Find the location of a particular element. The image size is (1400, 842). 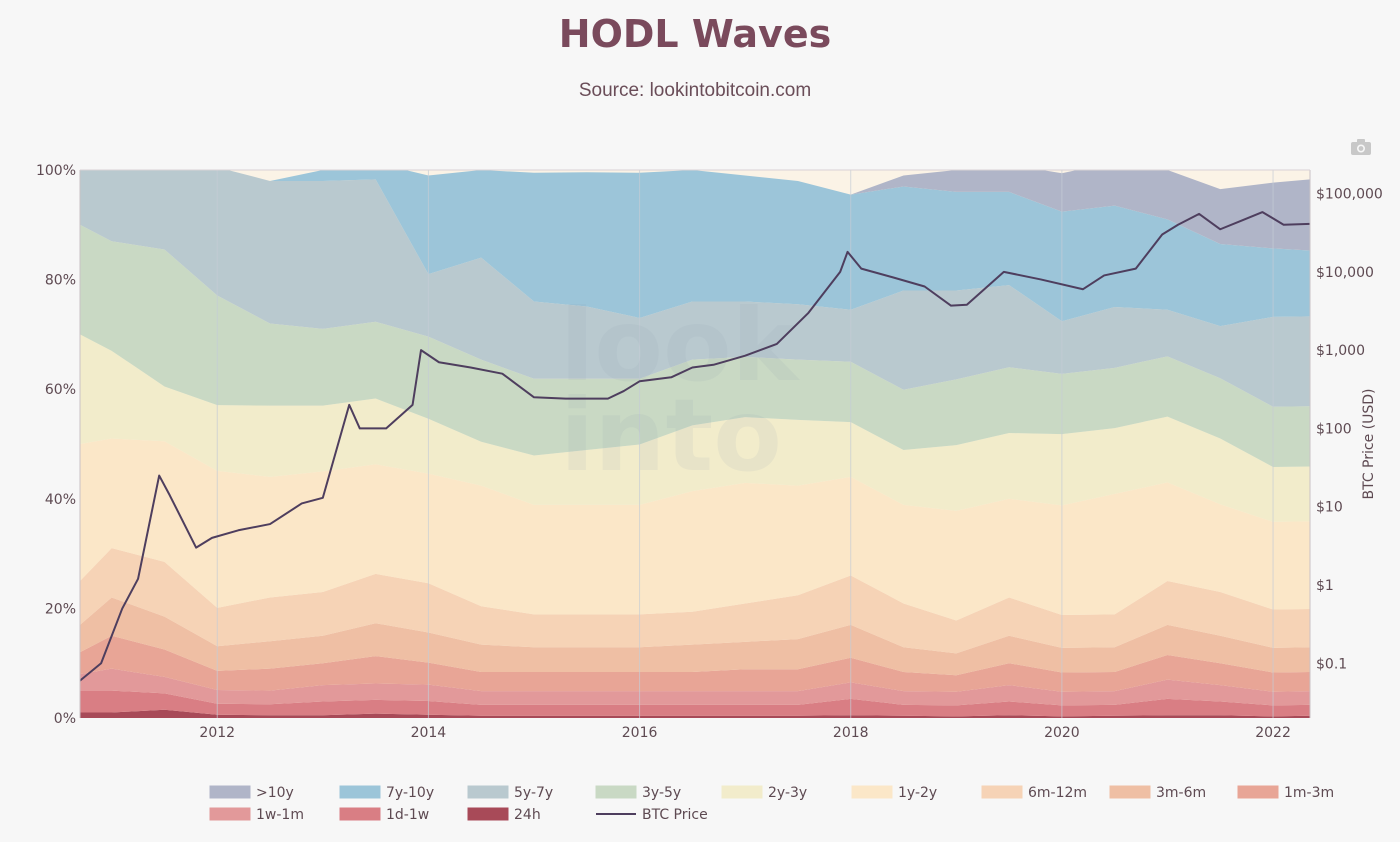

y2-axis-label: BTC Price (USD) is located at coordinates (1369, 443).